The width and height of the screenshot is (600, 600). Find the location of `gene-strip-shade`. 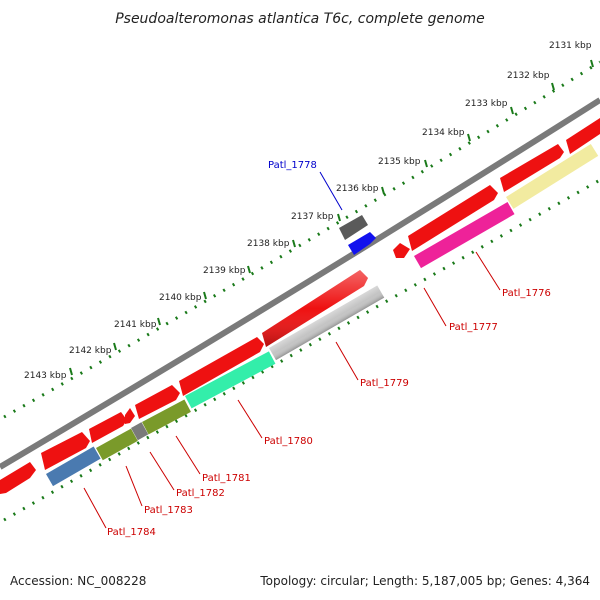

gene-strip-shade is located at coordinates (327, 323).